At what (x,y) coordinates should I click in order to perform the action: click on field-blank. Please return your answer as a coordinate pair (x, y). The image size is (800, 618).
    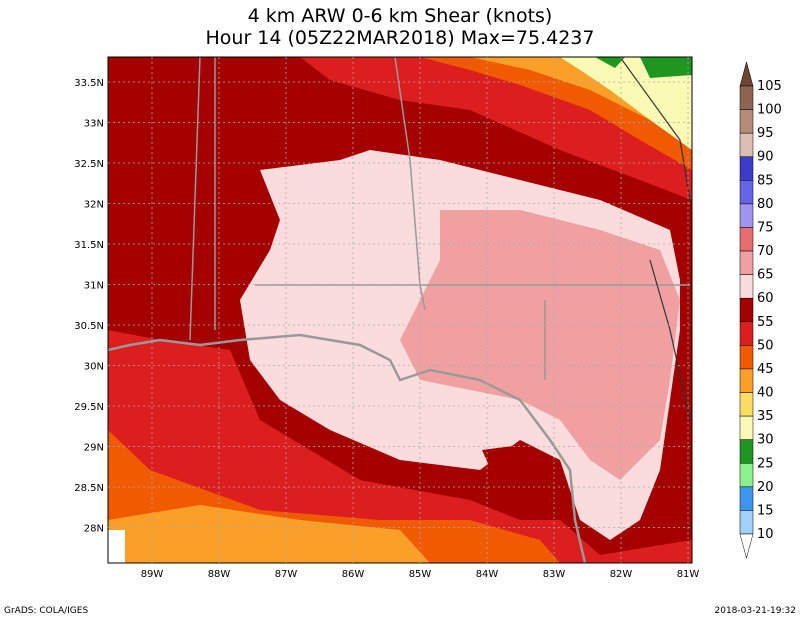
    Looking at the image, I should click on (116, 546).